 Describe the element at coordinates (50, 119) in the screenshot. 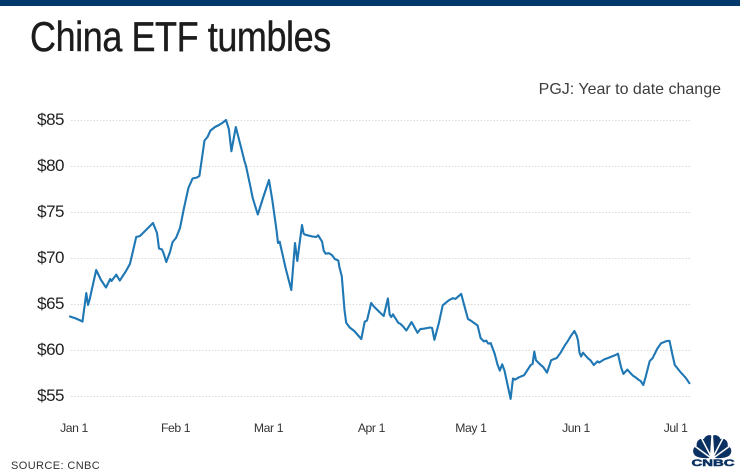

I see `svg-text: $85` at that location.